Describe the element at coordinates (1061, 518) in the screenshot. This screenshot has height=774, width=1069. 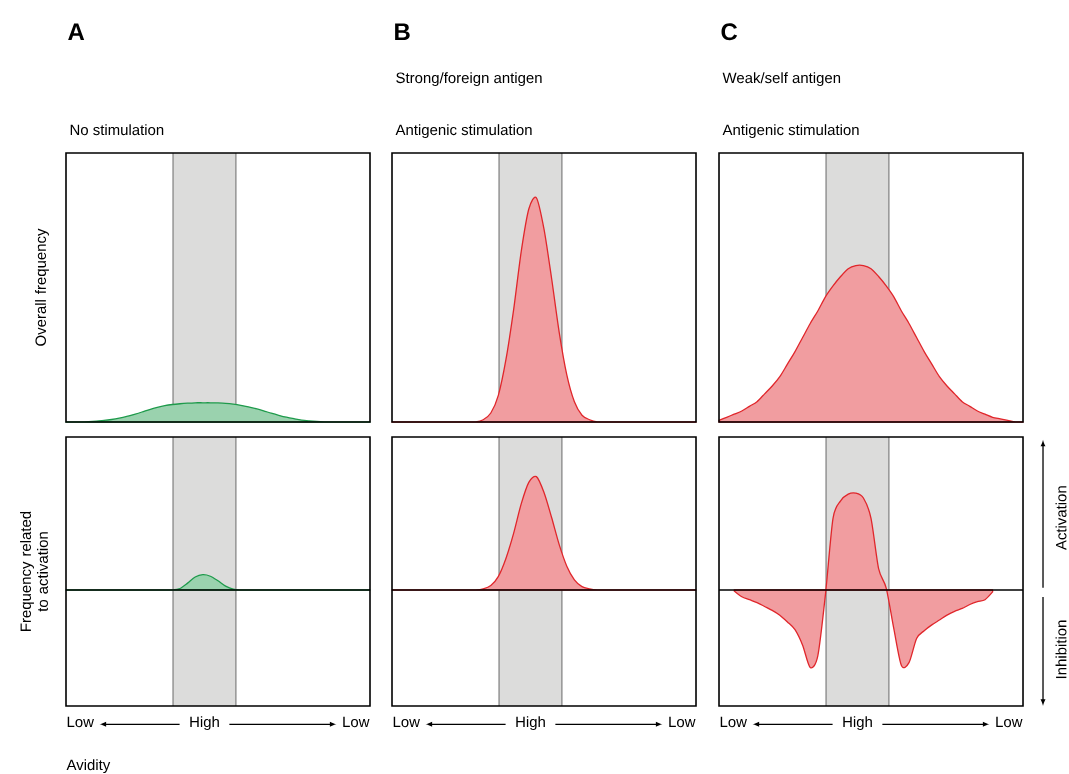
I see `text: Activation` at that location.